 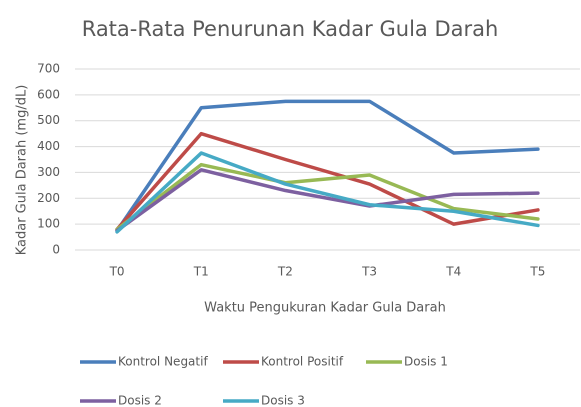 I want to click on y-axis-label: Kadar Gula Darah (mg/dL), so click(x=22, y=170).